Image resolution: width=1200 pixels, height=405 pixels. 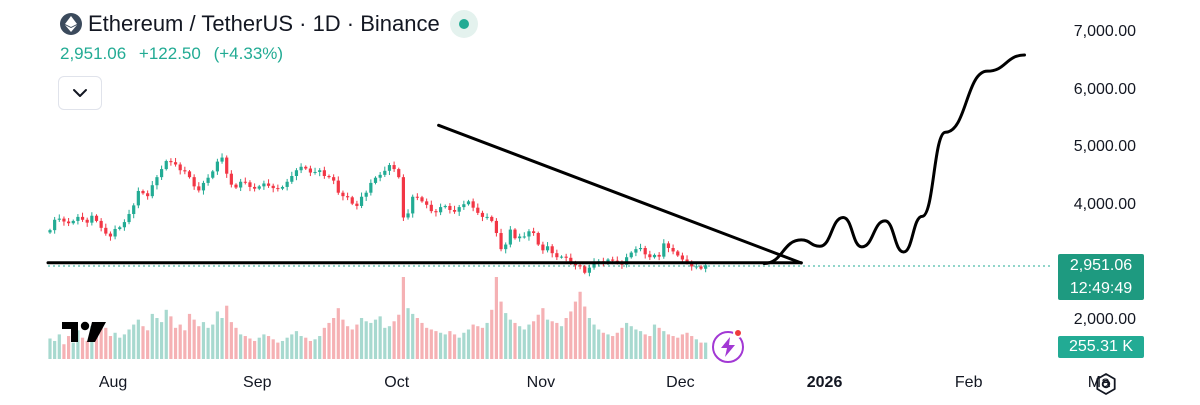 What do you see at coordinates (85, 334) in the screenshot?
I see `tradingview-logo` at bounding box center [85, 334].